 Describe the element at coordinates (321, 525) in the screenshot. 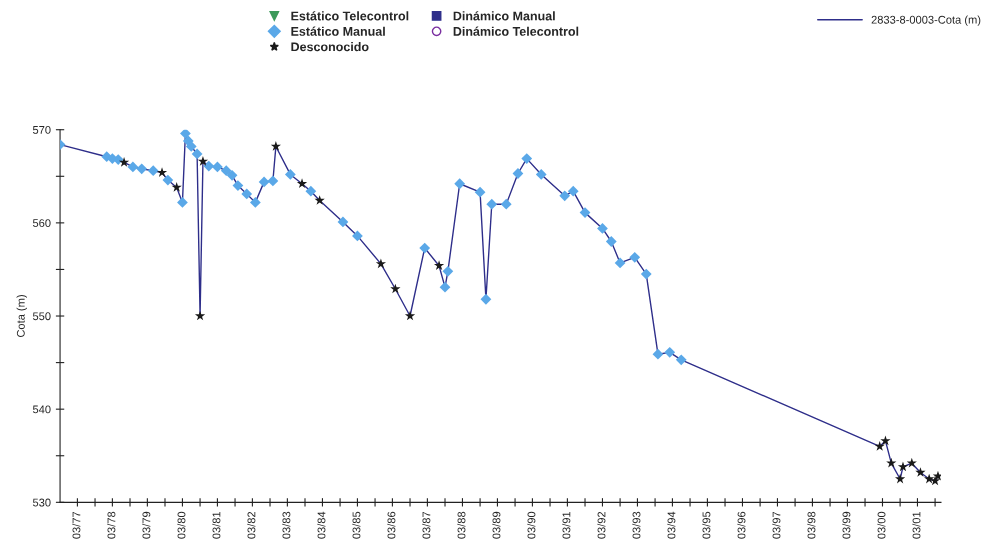

I see `x-tick-label: 03/84` at that location.